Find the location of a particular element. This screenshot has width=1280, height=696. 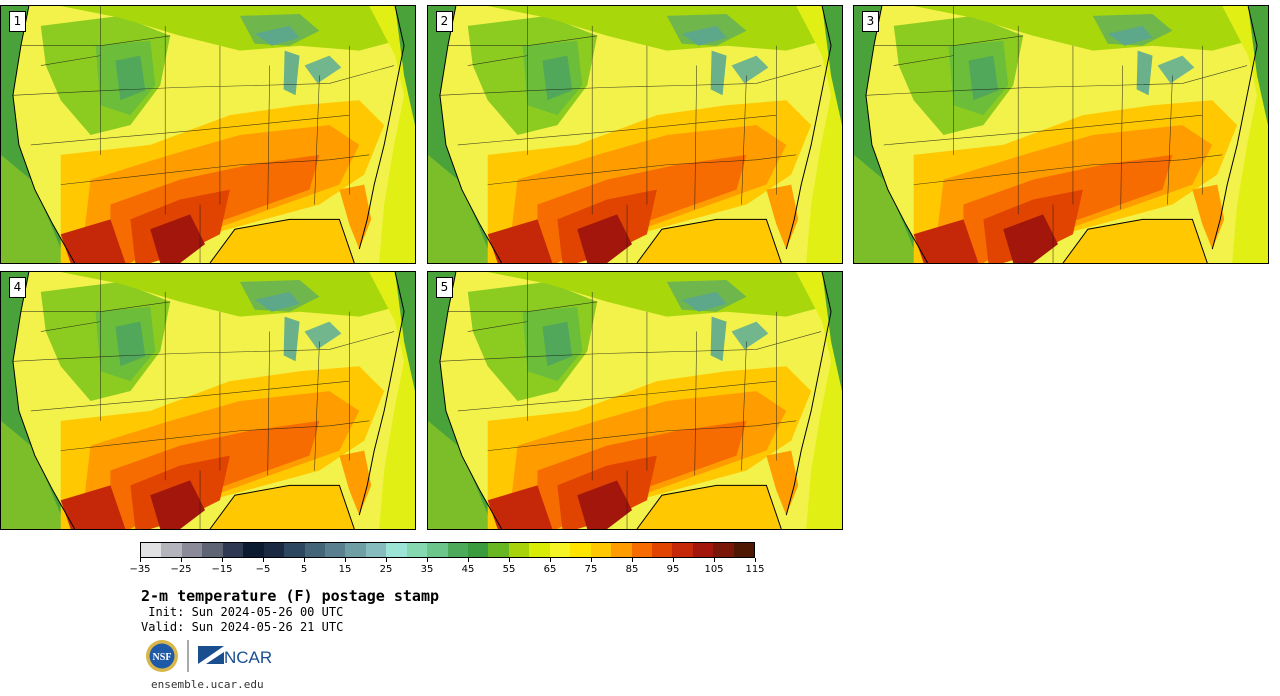

ensemble-member-panel-5: 5 is located at coordinates (635, 400).